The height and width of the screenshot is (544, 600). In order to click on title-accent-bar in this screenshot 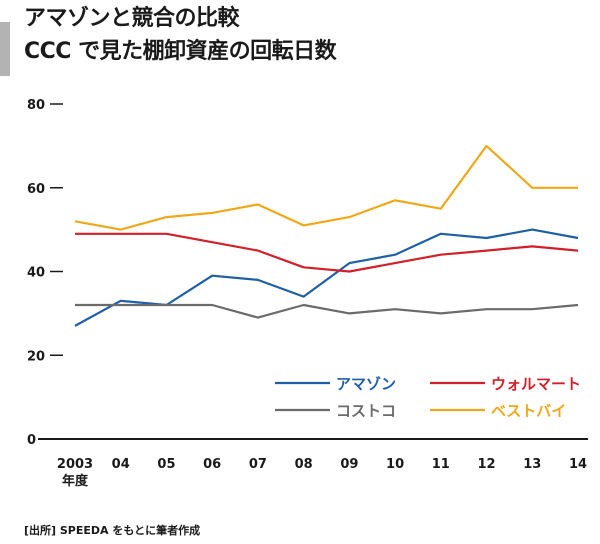, I will do `click(5, 49)`.